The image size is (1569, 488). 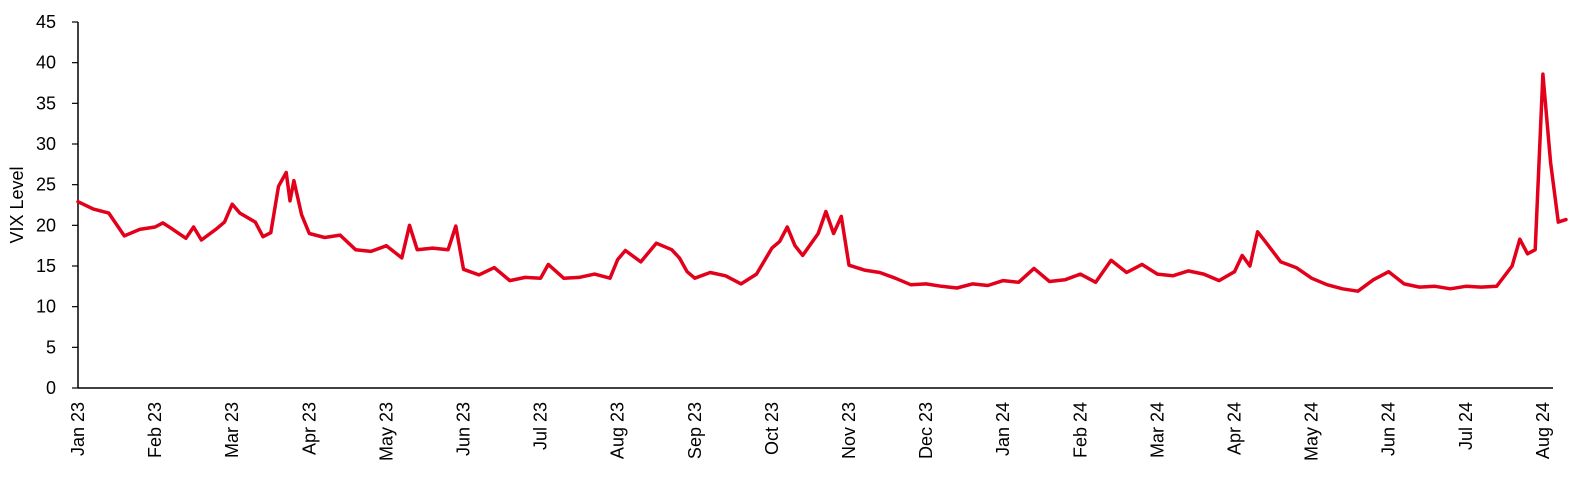 What do you see at coordinates (46, 22) in the screenshot?
I see `y-tick-label: 45` at bounding box center [46, 22].